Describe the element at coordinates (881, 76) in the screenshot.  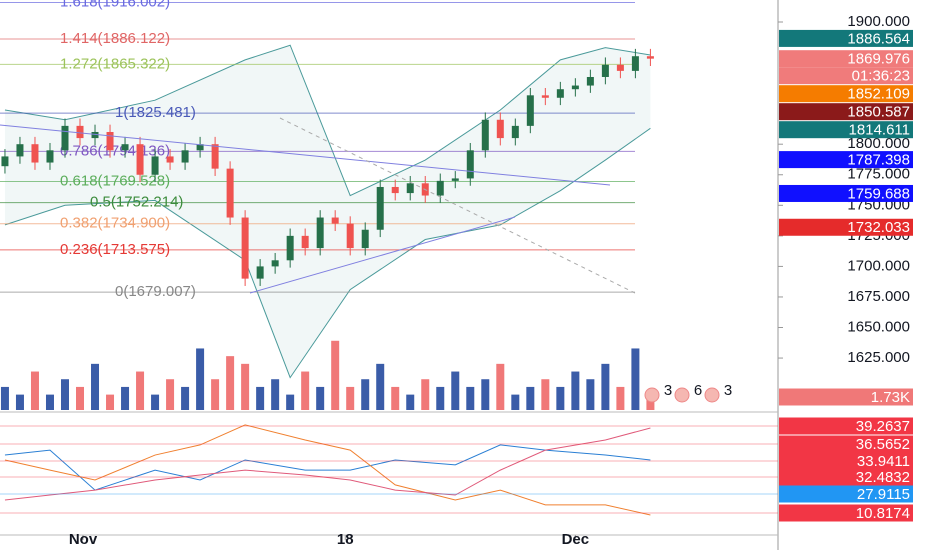
I see `countdown-tag-label: 01:36:23` at that location.